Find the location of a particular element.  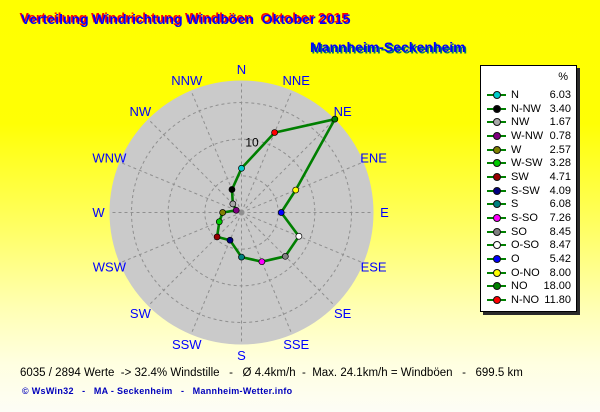

data-point-SE is located at coordinates (285, 256).